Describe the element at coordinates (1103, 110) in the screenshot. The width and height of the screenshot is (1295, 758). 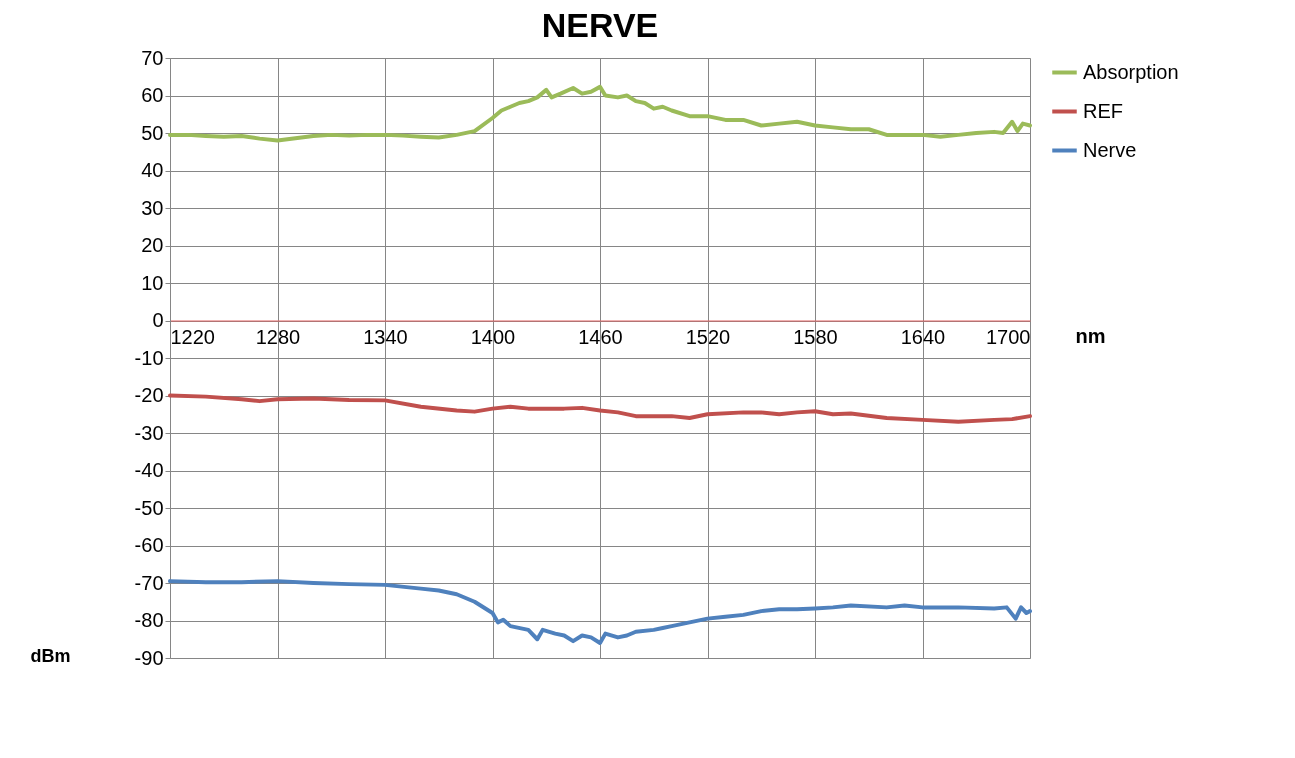
I see `legend-label: REF` at that location.